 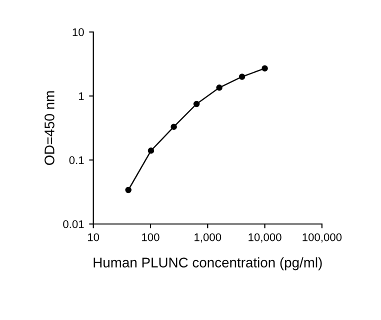 What do you see at coordinates (81, 96) in the screenshot?
I see `y-tick-label: 1` at bounding box center [81, 96].